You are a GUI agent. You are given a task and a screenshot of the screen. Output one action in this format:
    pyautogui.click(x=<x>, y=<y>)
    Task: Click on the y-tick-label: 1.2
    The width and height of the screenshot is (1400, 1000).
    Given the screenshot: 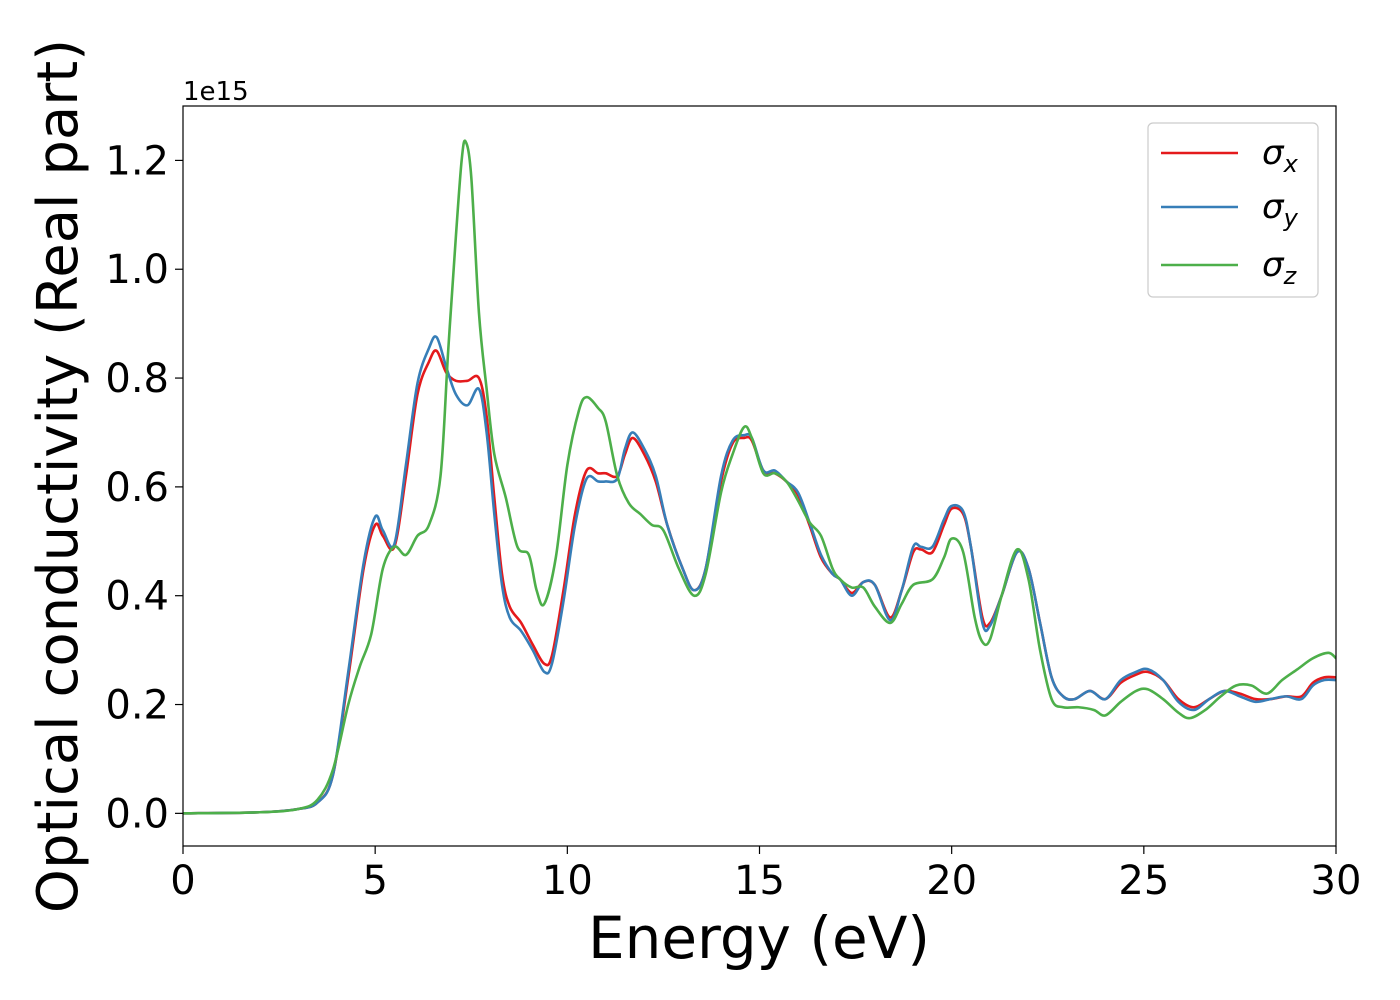 What is the action you would take?
    pyautogui.click(x=137, y=161)
    